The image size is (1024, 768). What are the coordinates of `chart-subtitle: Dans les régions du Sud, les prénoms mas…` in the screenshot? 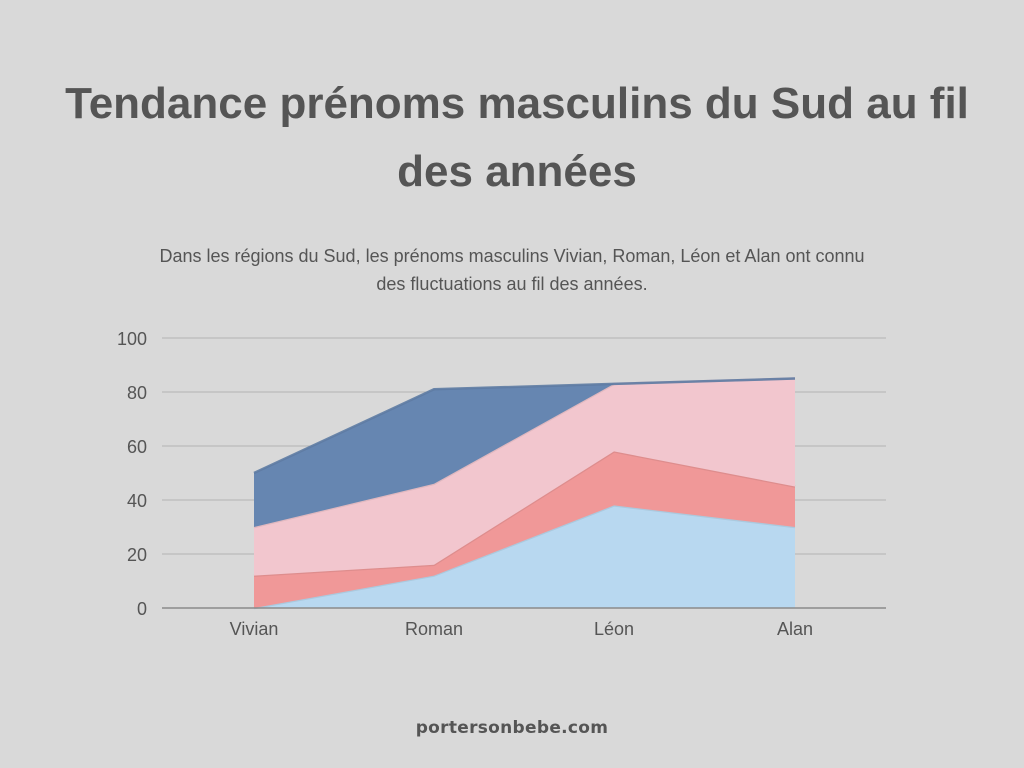 It's located at (512, 270).